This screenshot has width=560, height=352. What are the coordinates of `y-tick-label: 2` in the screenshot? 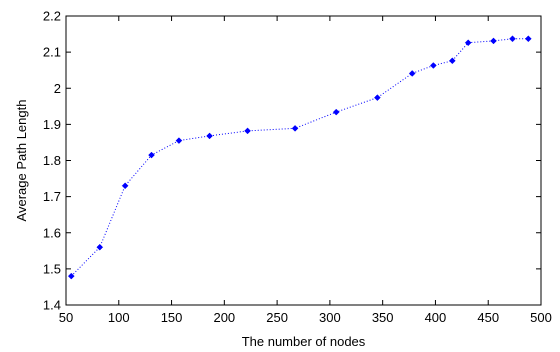 It's located at (57, 88).